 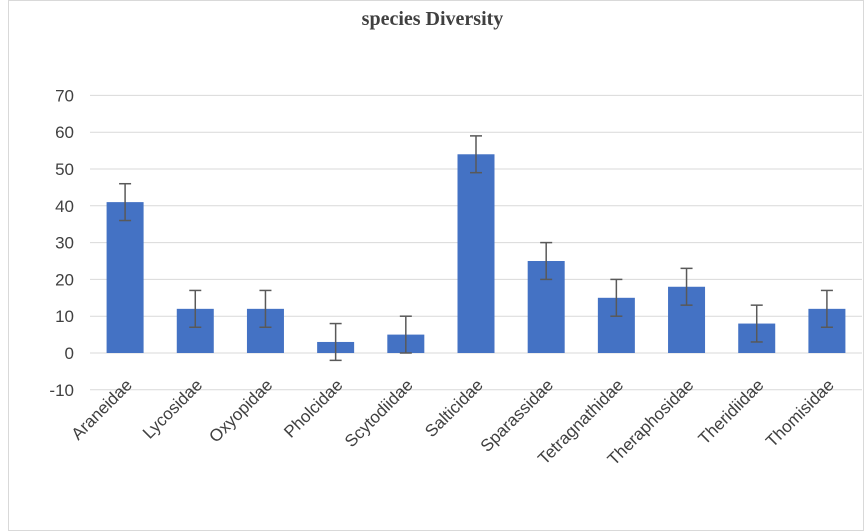 What do you see at coordinates (195, 308) in the screenshot?
I see `error-bar-lycosidae` at bounding box center [195, 308].